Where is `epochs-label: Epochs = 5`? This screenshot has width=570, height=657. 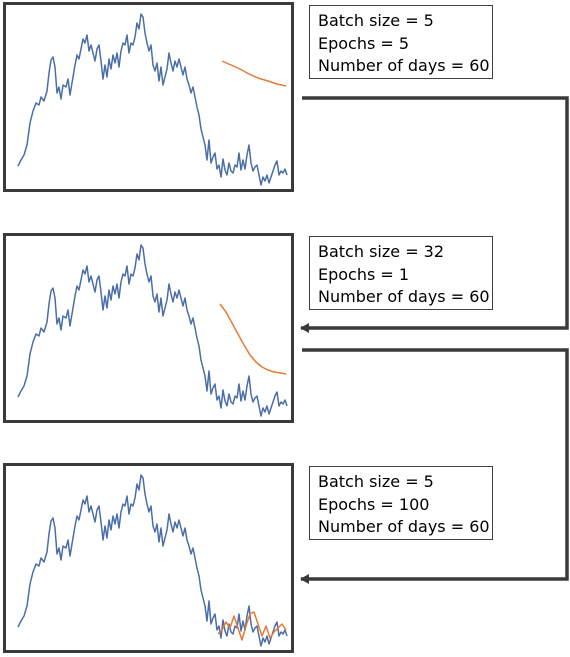
epochs-label: Epochs = 5 is located at coordinates (364, 43).